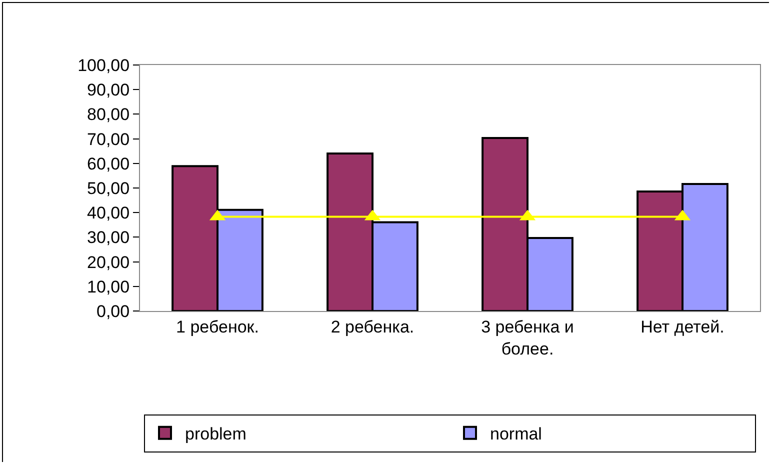 This screenshot has width=773, height=466. Describe the element at coordinates (113, 311) in the screenshot. I see `y-tick-label: 0,00` at that location.